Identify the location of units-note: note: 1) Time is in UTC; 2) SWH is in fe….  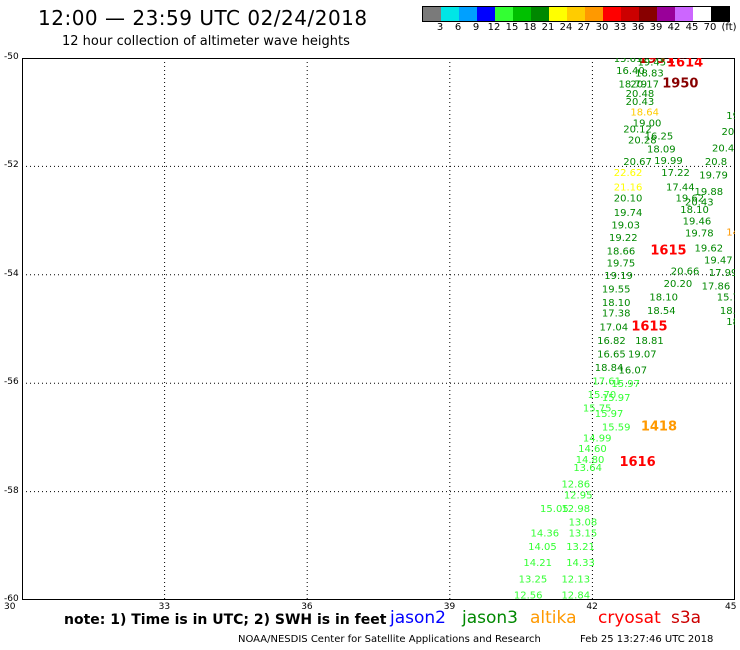
(225, 620).